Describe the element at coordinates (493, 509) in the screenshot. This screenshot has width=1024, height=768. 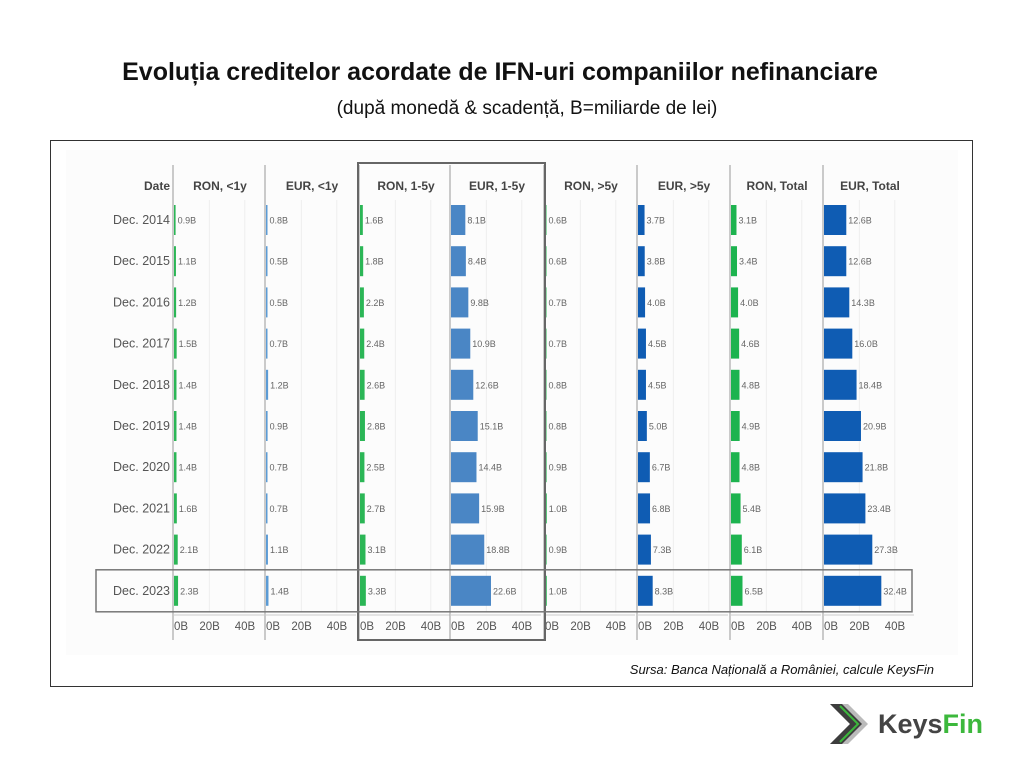
I see `data-label: 15.9B` at that location.